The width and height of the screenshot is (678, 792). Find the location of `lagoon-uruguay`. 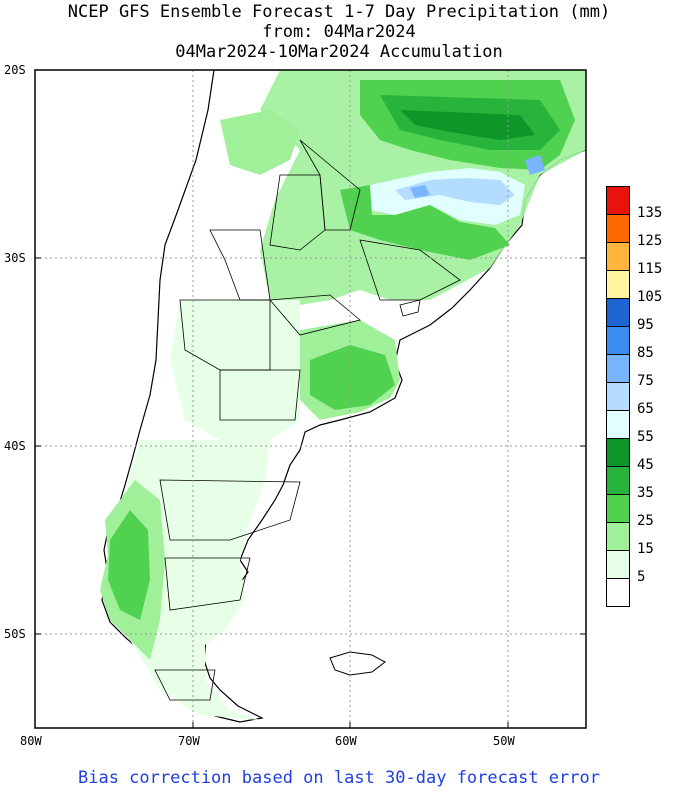

lagoon-uruguay is located at coordinates (410, 308).